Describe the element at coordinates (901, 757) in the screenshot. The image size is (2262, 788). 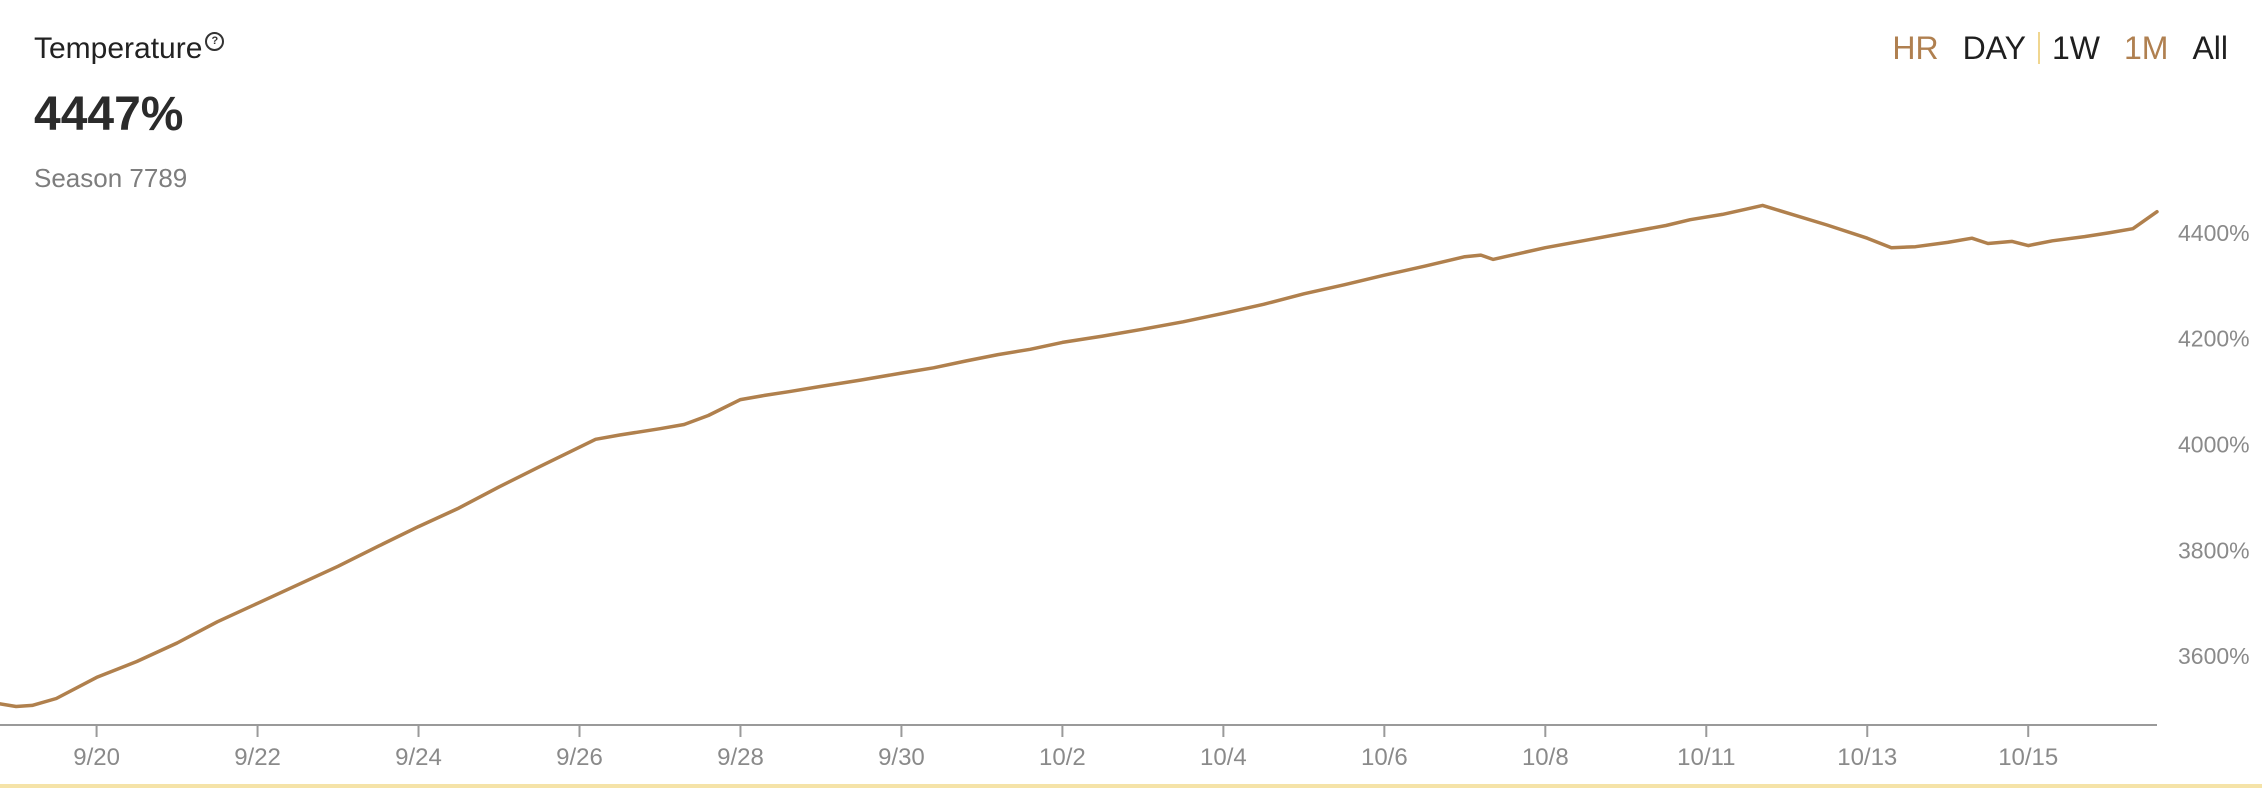
I see `x-tick-label: 9/30` at that location.